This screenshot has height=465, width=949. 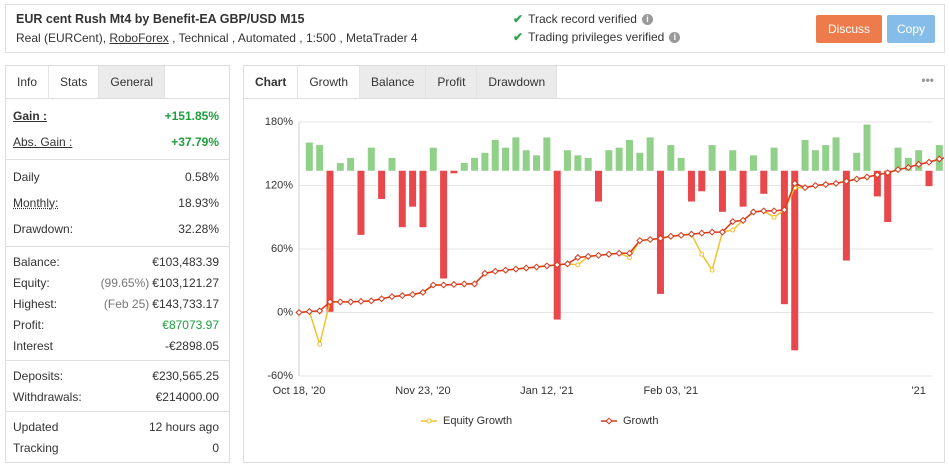 I want to click on stats-row: Highest: (Feb 25) €143,733.17, so click(x=117, y=303).